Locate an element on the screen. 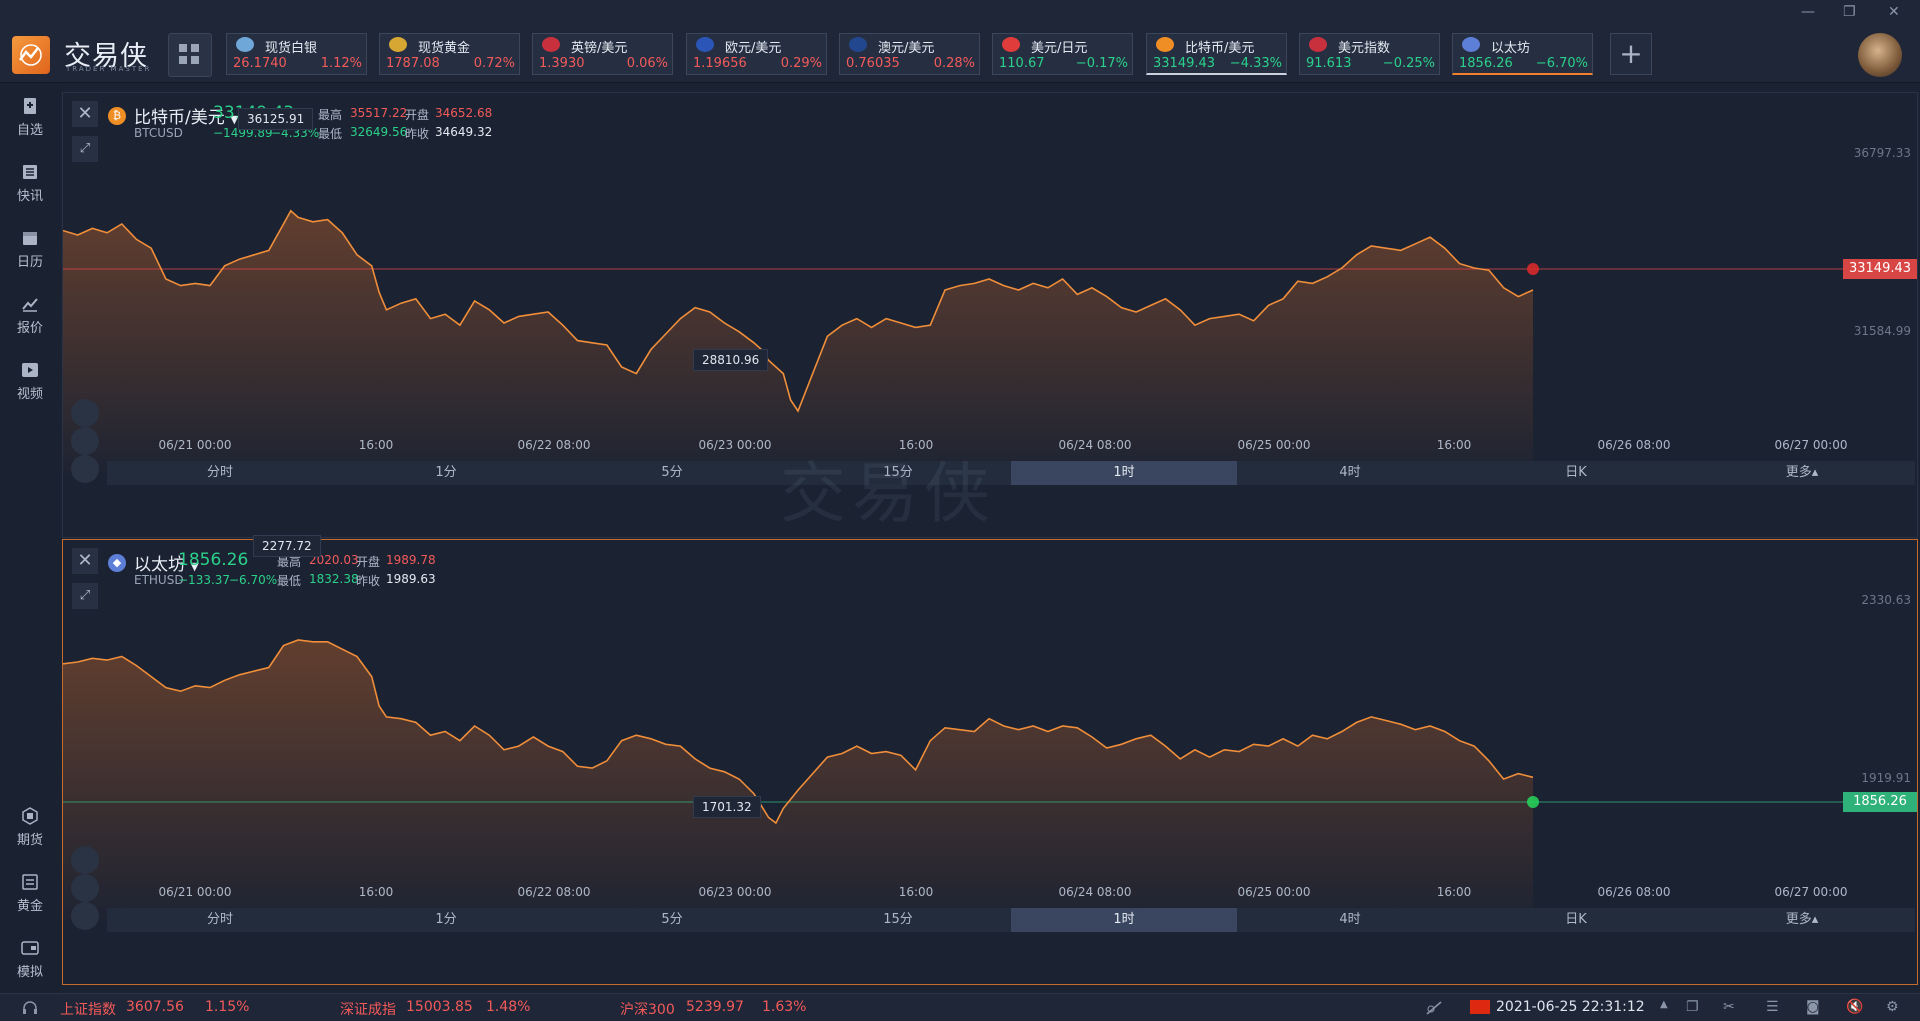 The width and height of the screenshot is (1920, 1021). ticker-card: 英镑/美元 1.3930 0.06% is located at coordinates (602, 54).